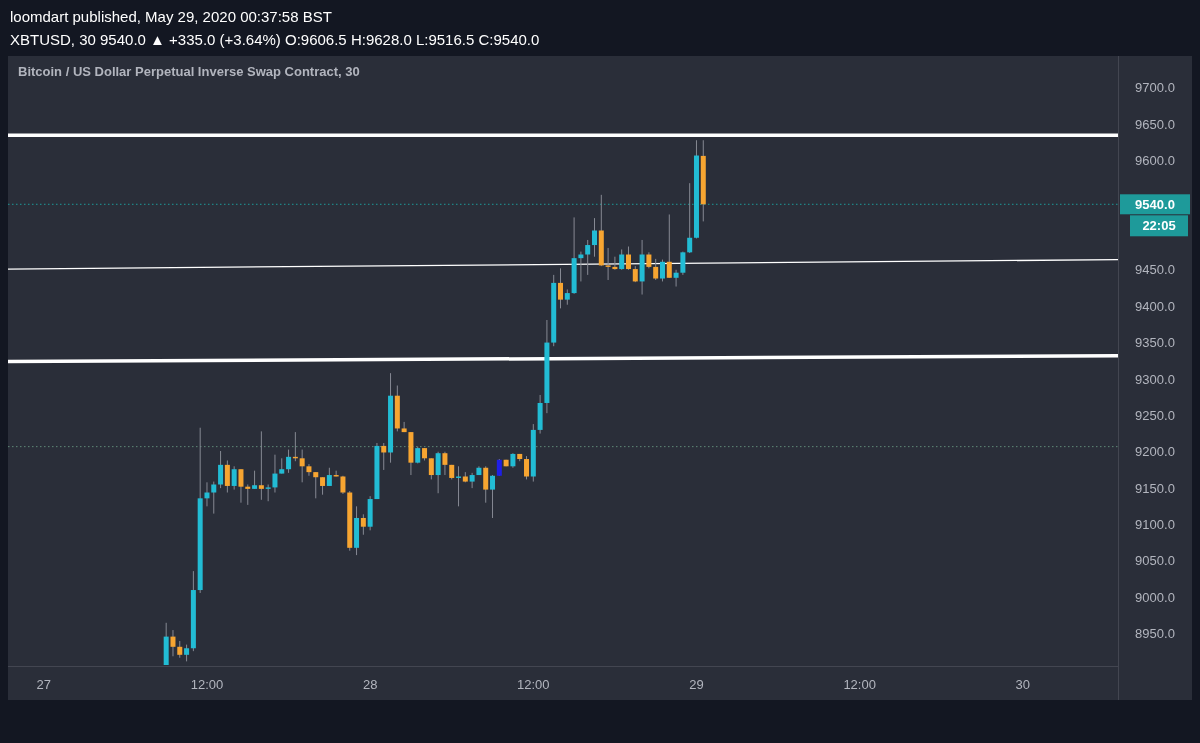  Describe the element at coordinates (1155, 379) in the screenshot. I see `y-tick-label: 9300.0` at that location.